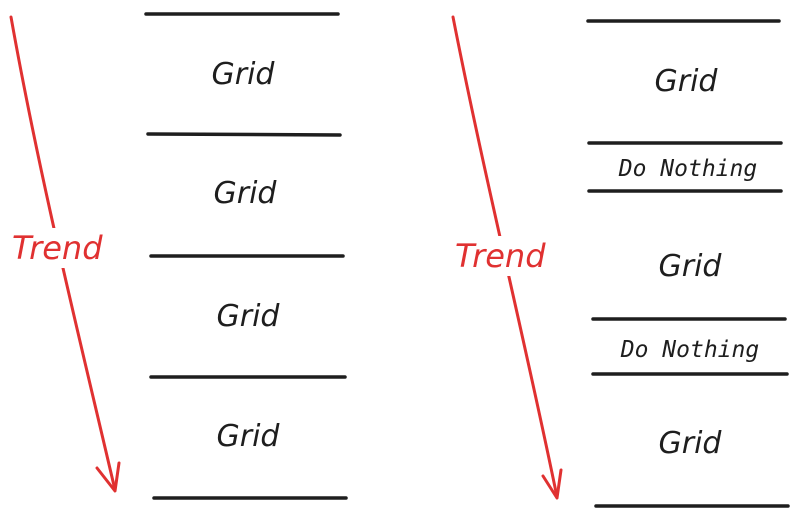 The image size is (797, 516). Describe the element at coordinates (691, 443) in the screenshot. I see `right-section-5-label: Grid` at that location.